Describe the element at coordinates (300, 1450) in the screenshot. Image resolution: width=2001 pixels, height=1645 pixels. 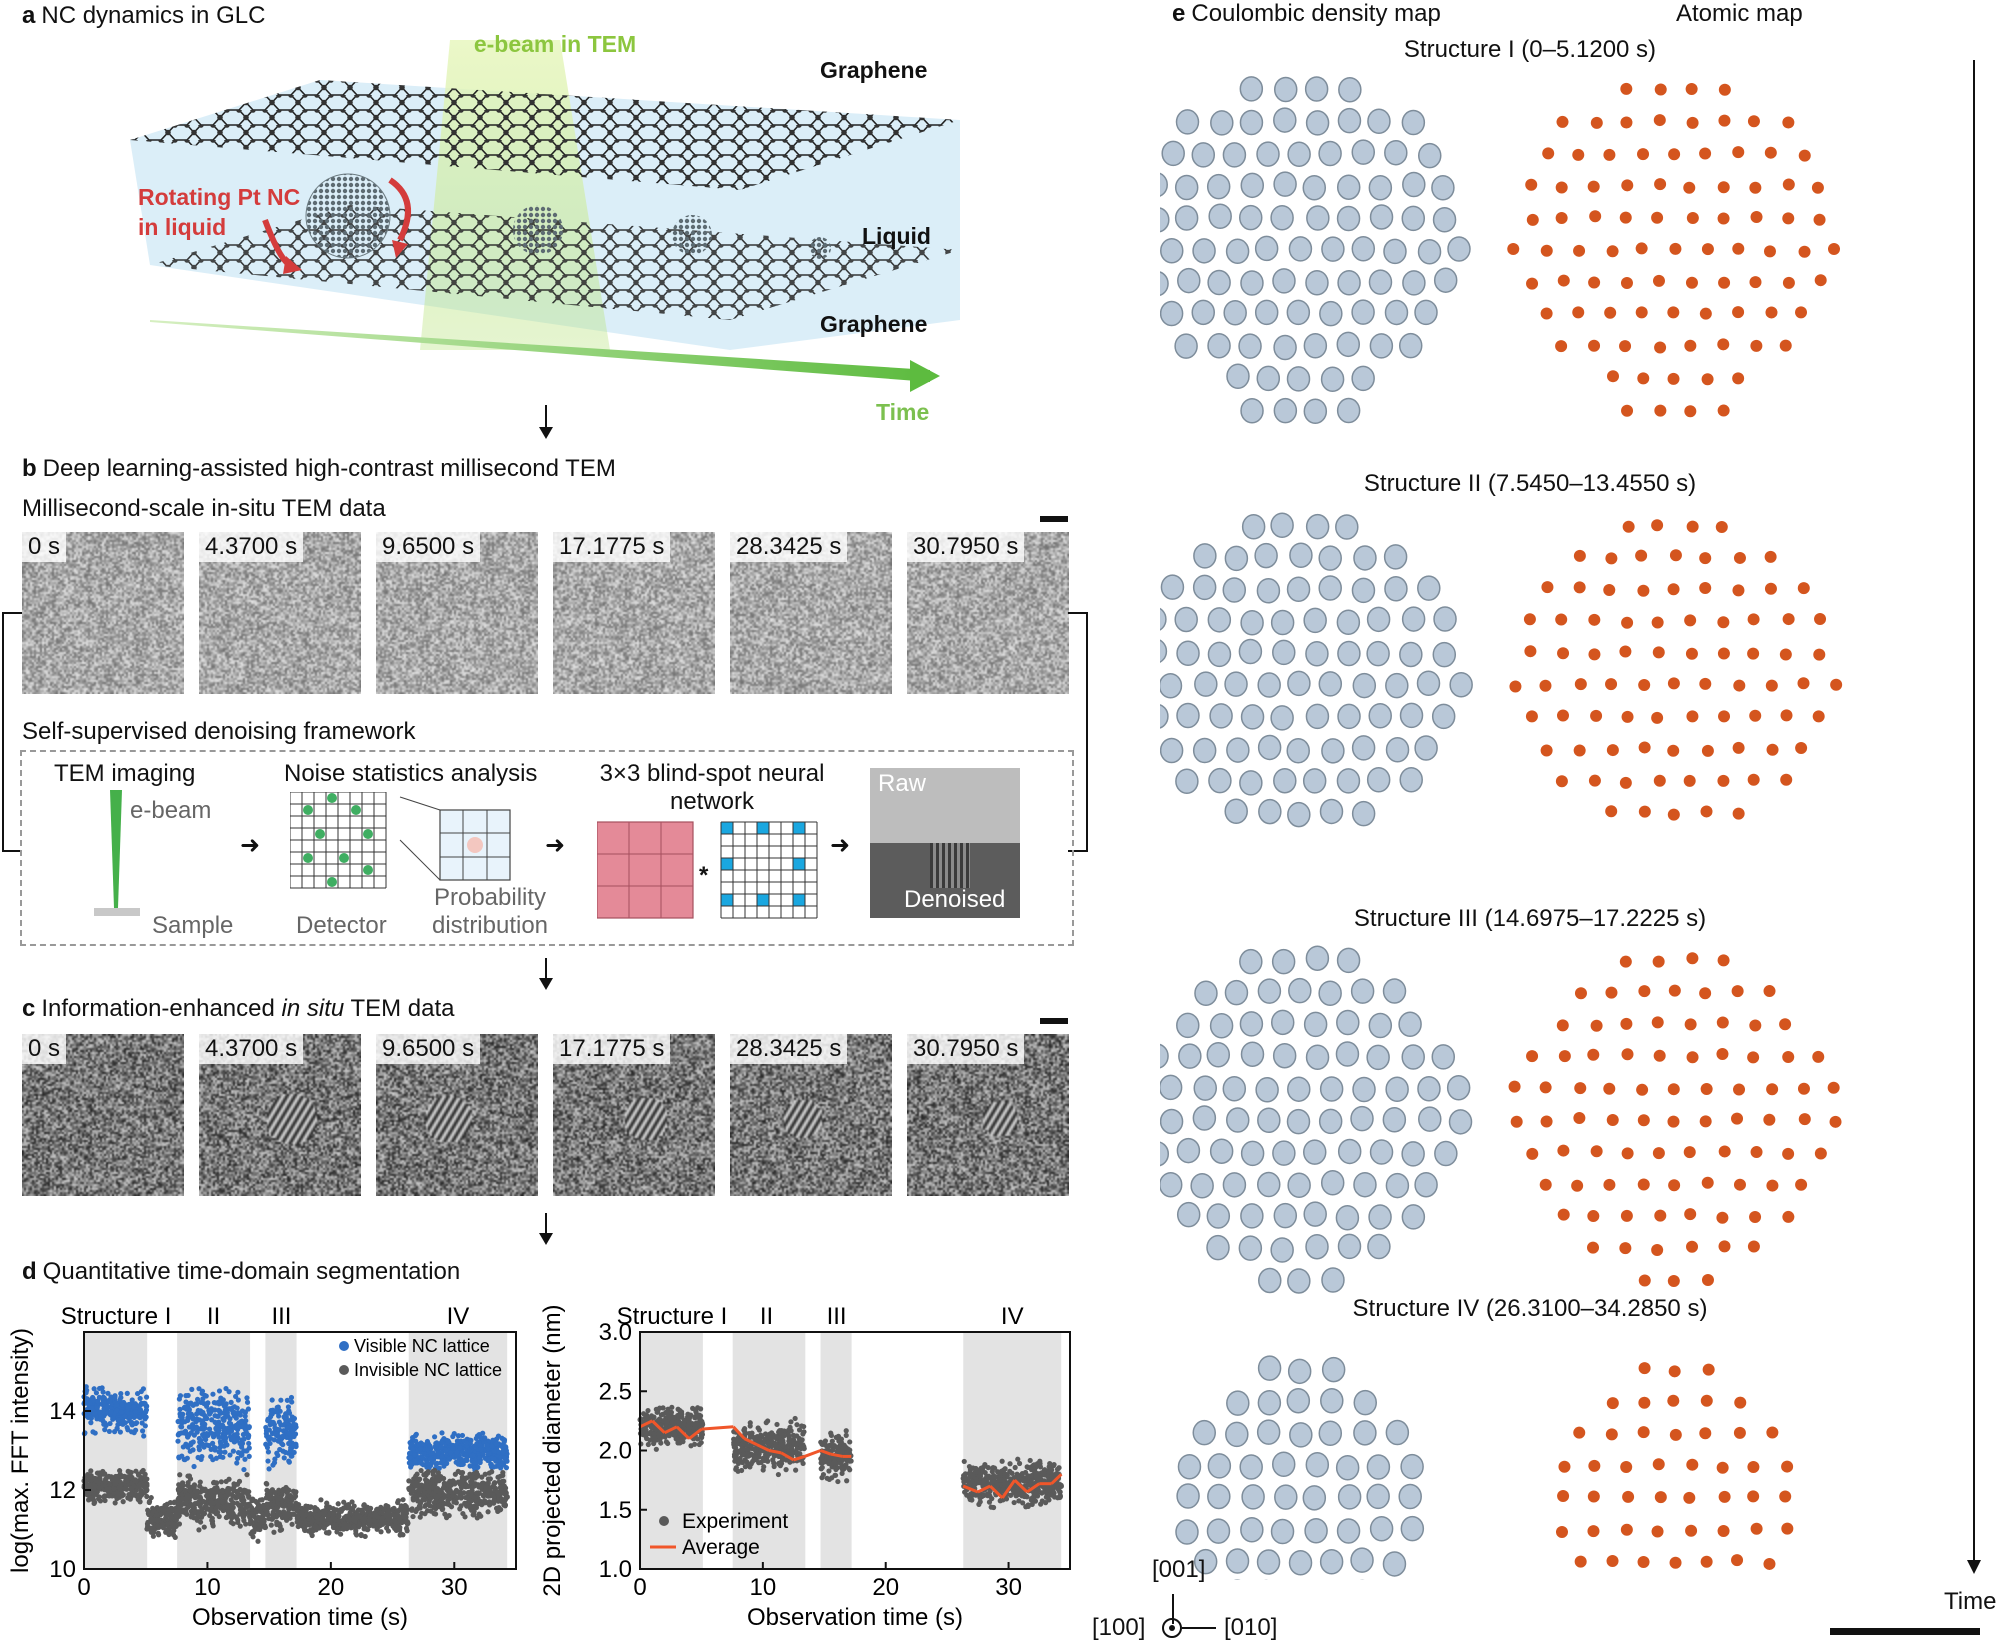
I see `plot-frame` at that location.